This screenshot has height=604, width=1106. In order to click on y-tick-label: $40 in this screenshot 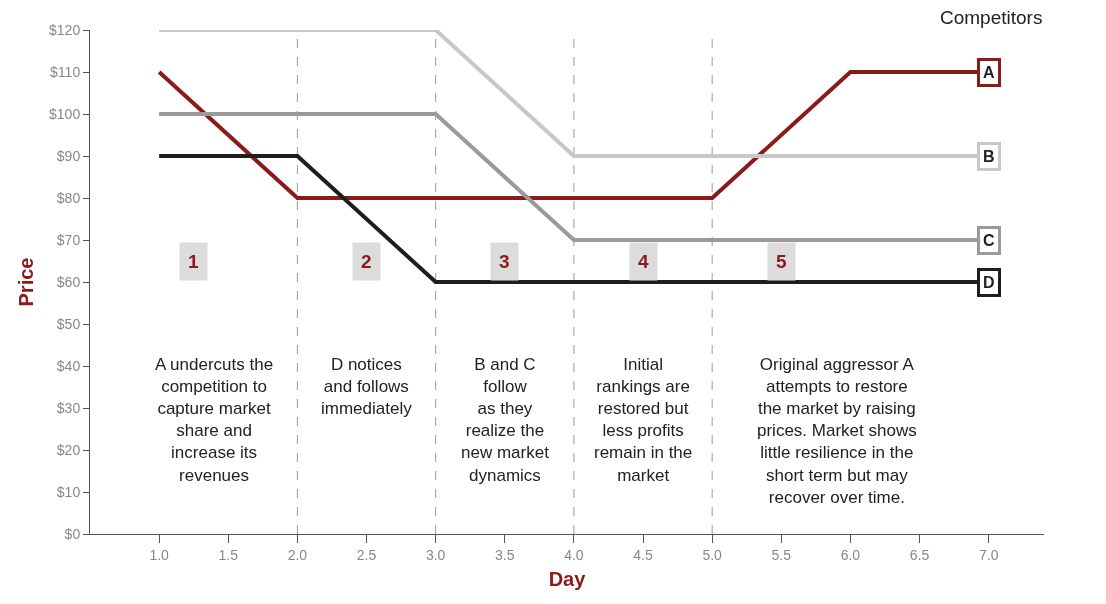, I will do `click(68, 365)`.